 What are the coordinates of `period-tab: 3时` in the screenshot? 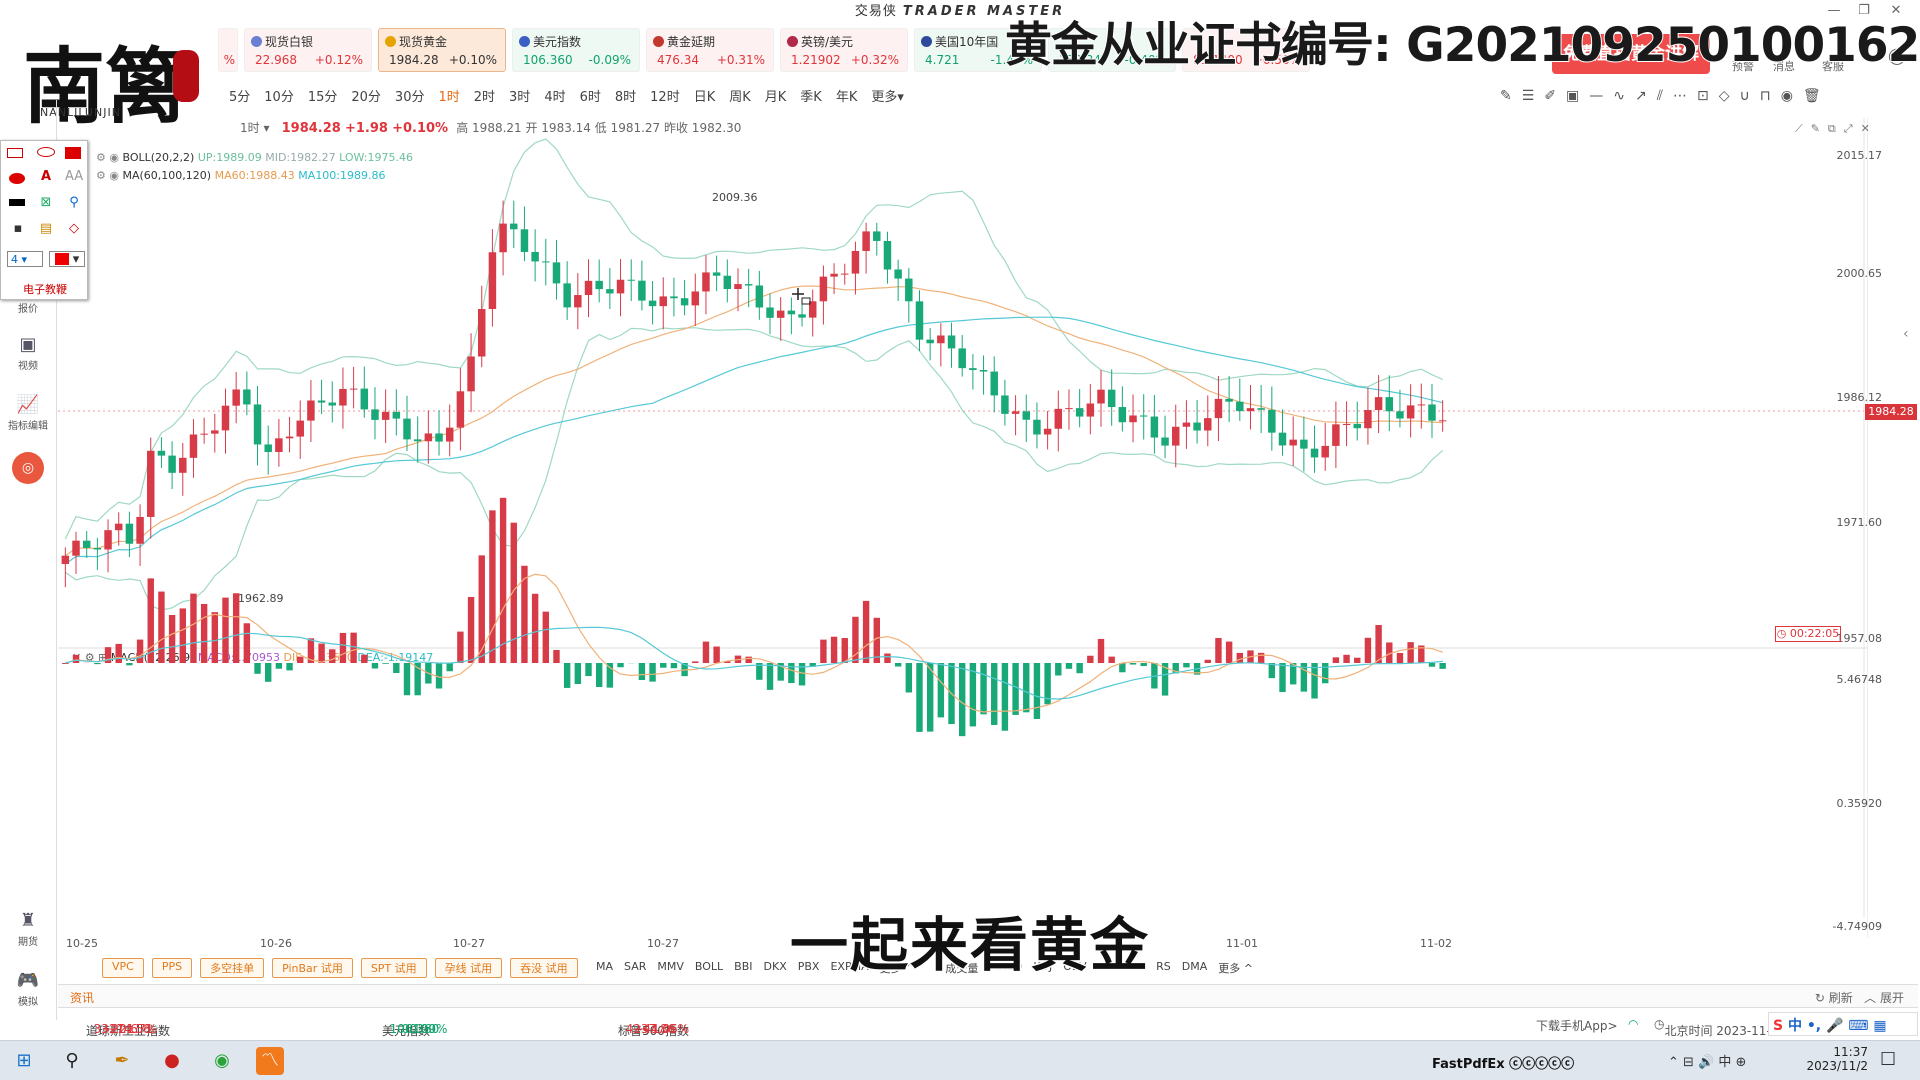 It's located at (520, 97).